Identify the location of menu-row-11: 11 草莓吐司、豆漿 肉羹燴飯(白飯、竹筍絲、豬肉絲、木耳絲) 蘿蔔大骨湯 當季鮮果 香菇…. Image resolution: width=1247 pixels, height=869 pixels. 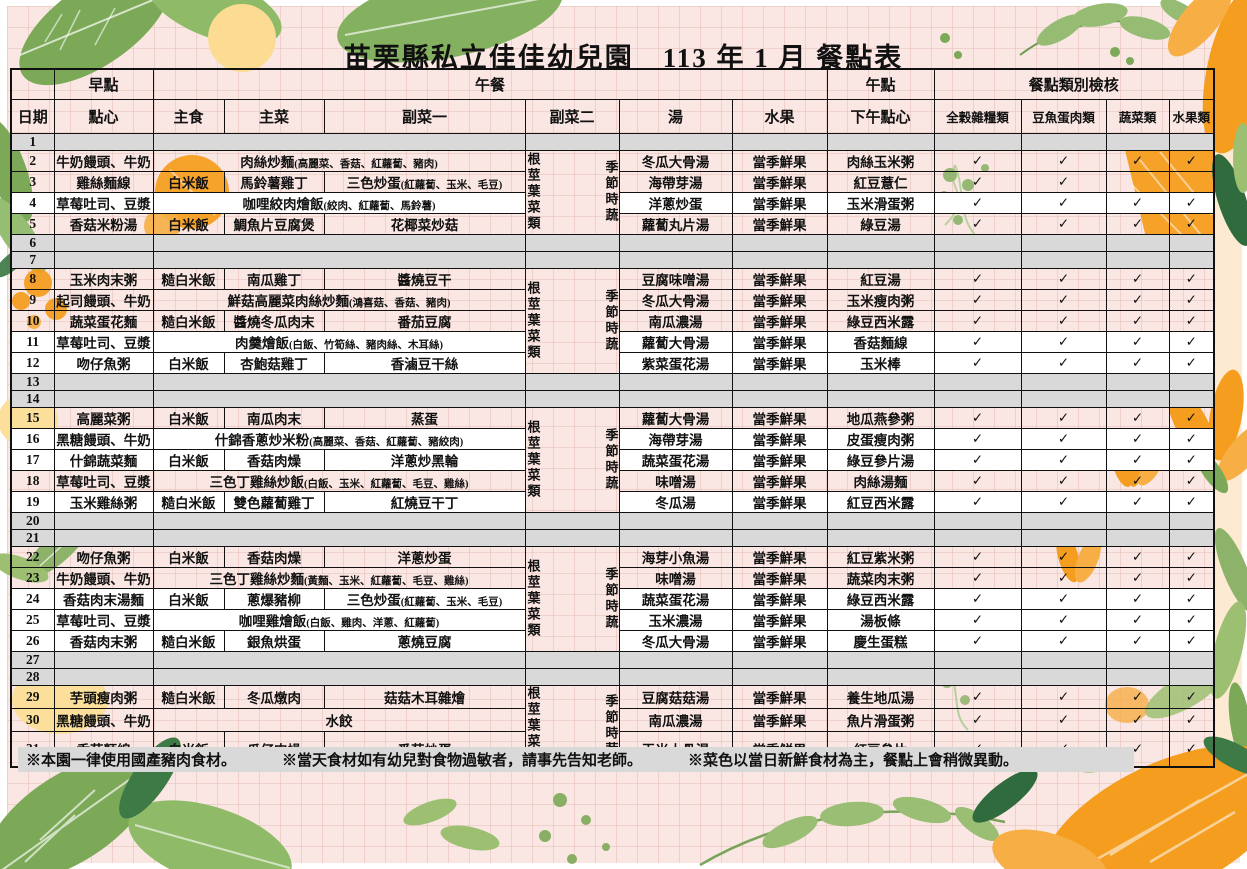
(612, 341).